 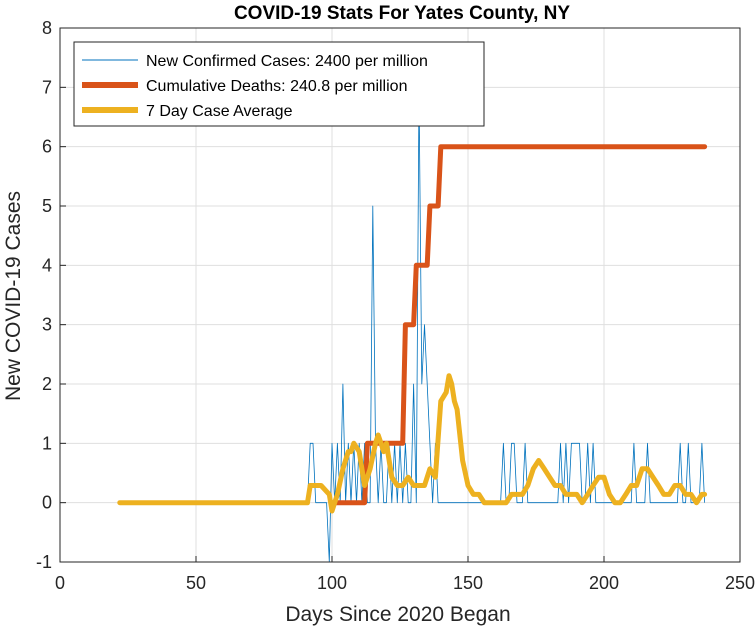 I want to click on legend-box, so click(x=279, y=84).